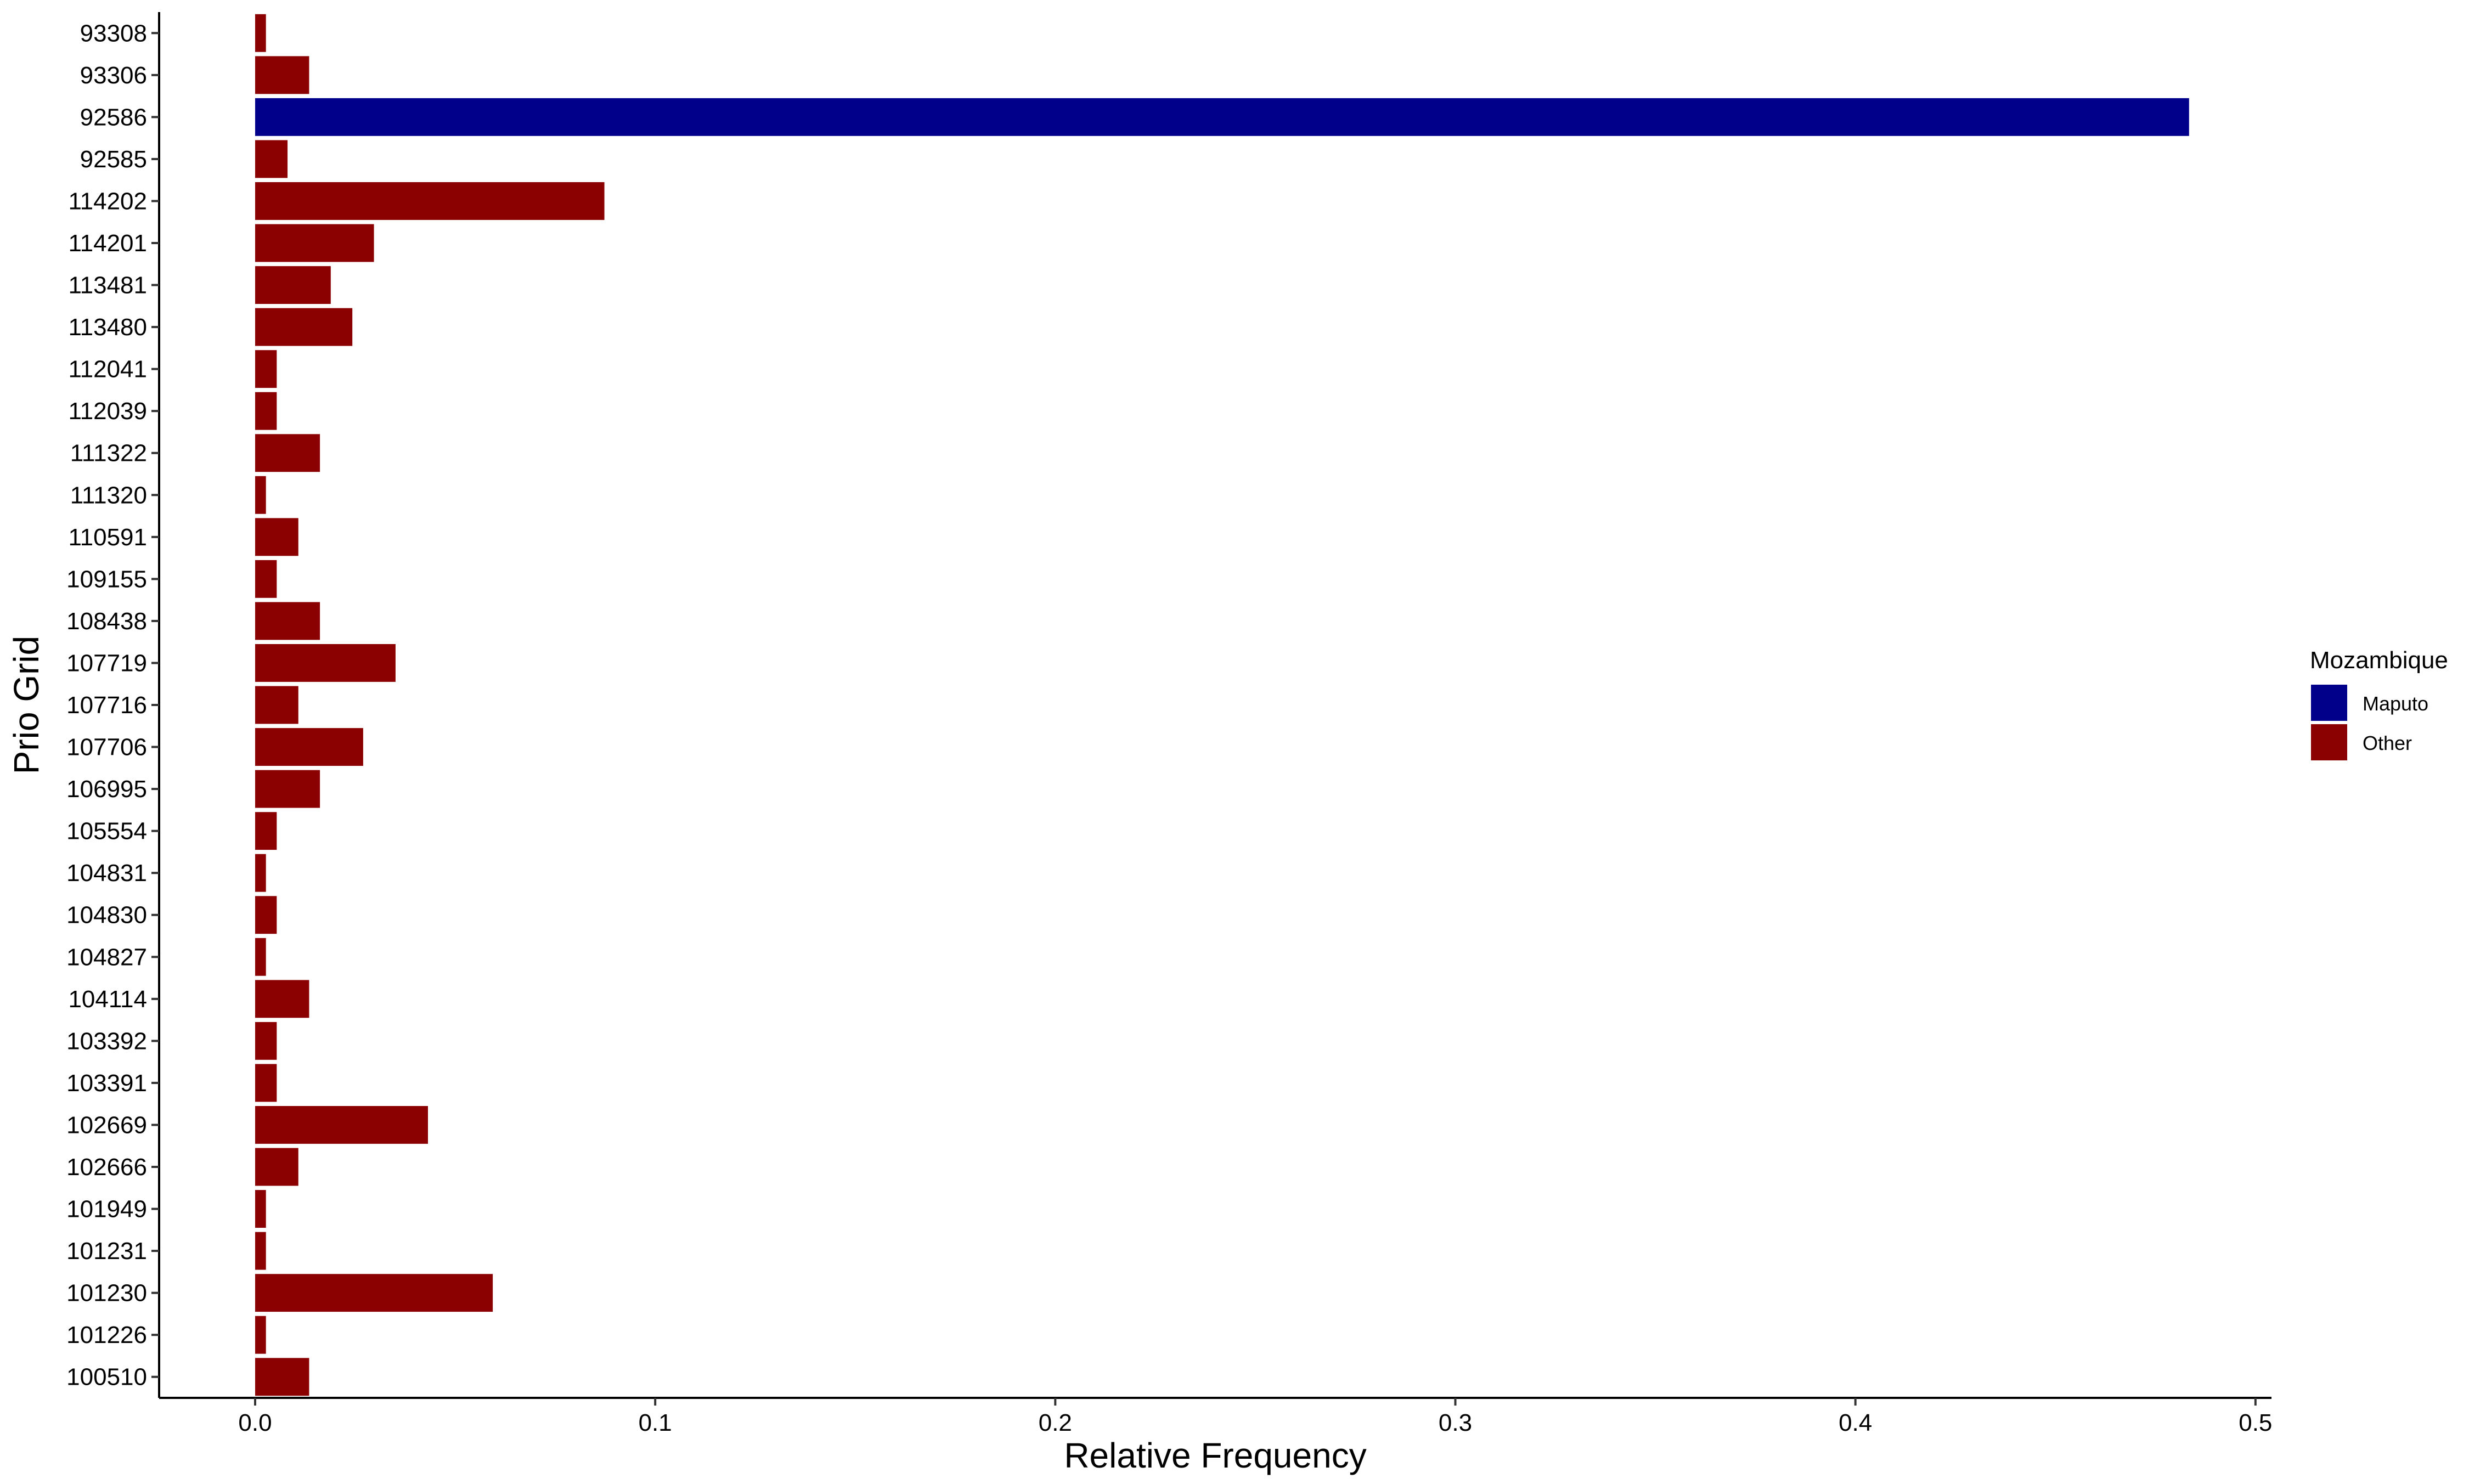  What do you see at coordinates (106, 1251) in the screenshot?
I see `y-tick-label: 101231` at bounding box center [106, 1251].